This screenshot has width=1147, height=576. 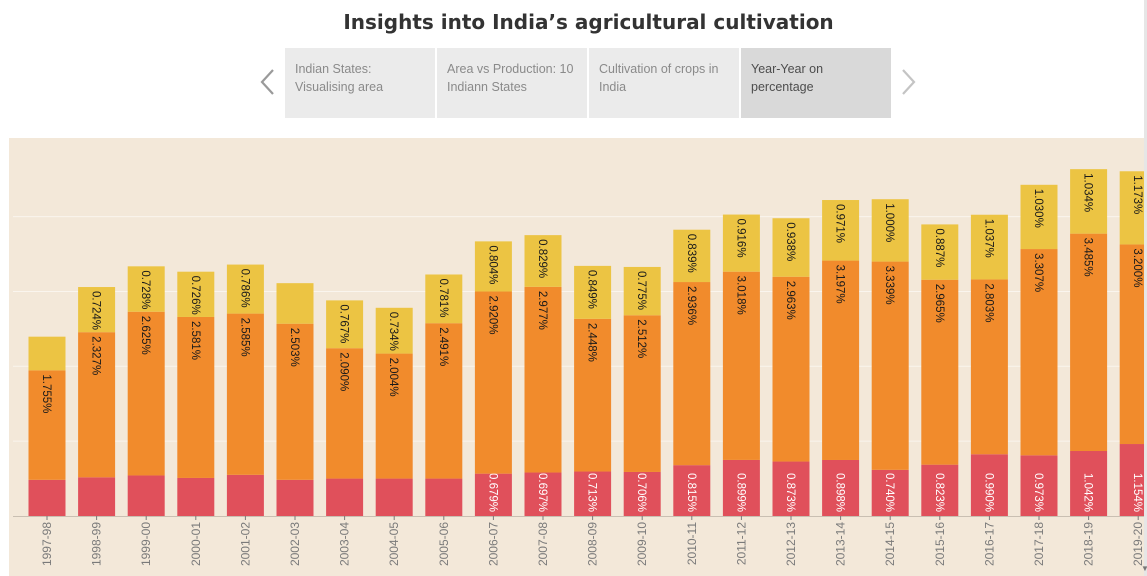 I want to click on tab-area-vs-production: Area vs Production: 10 Indiann States, so click(x=512, y=83).